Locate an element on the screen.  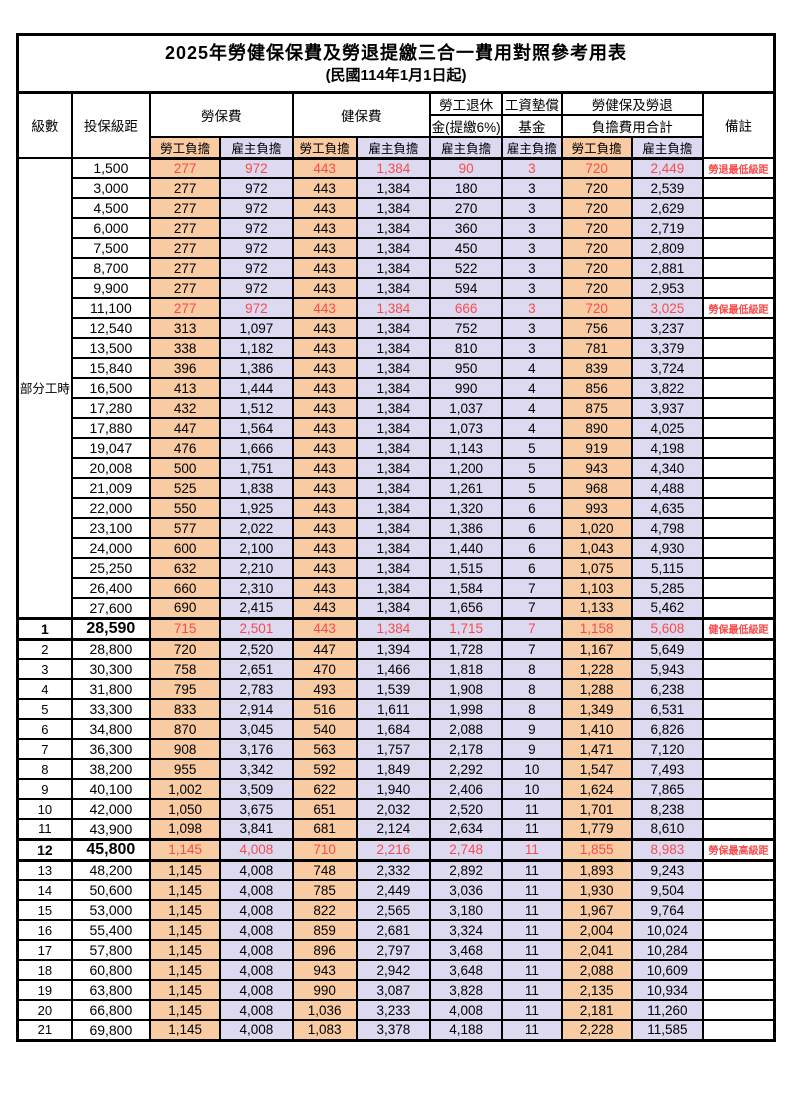
cell-labor-employee: 1,098 is located at coordinates (185, 829).